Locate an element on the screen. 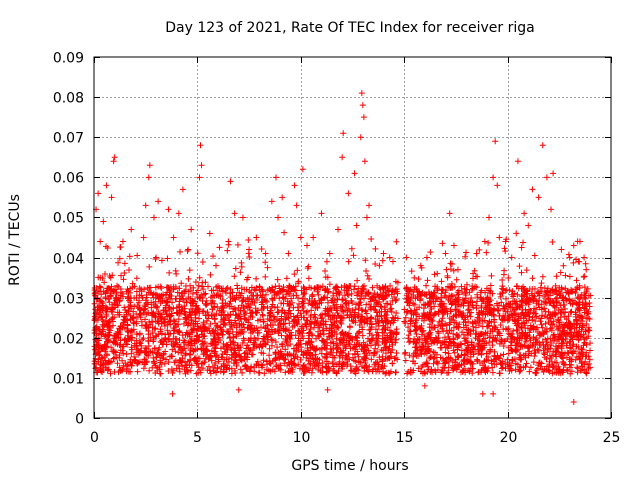  y-axis-label: ROTI / TECUs is located at coordinates (15, 240).